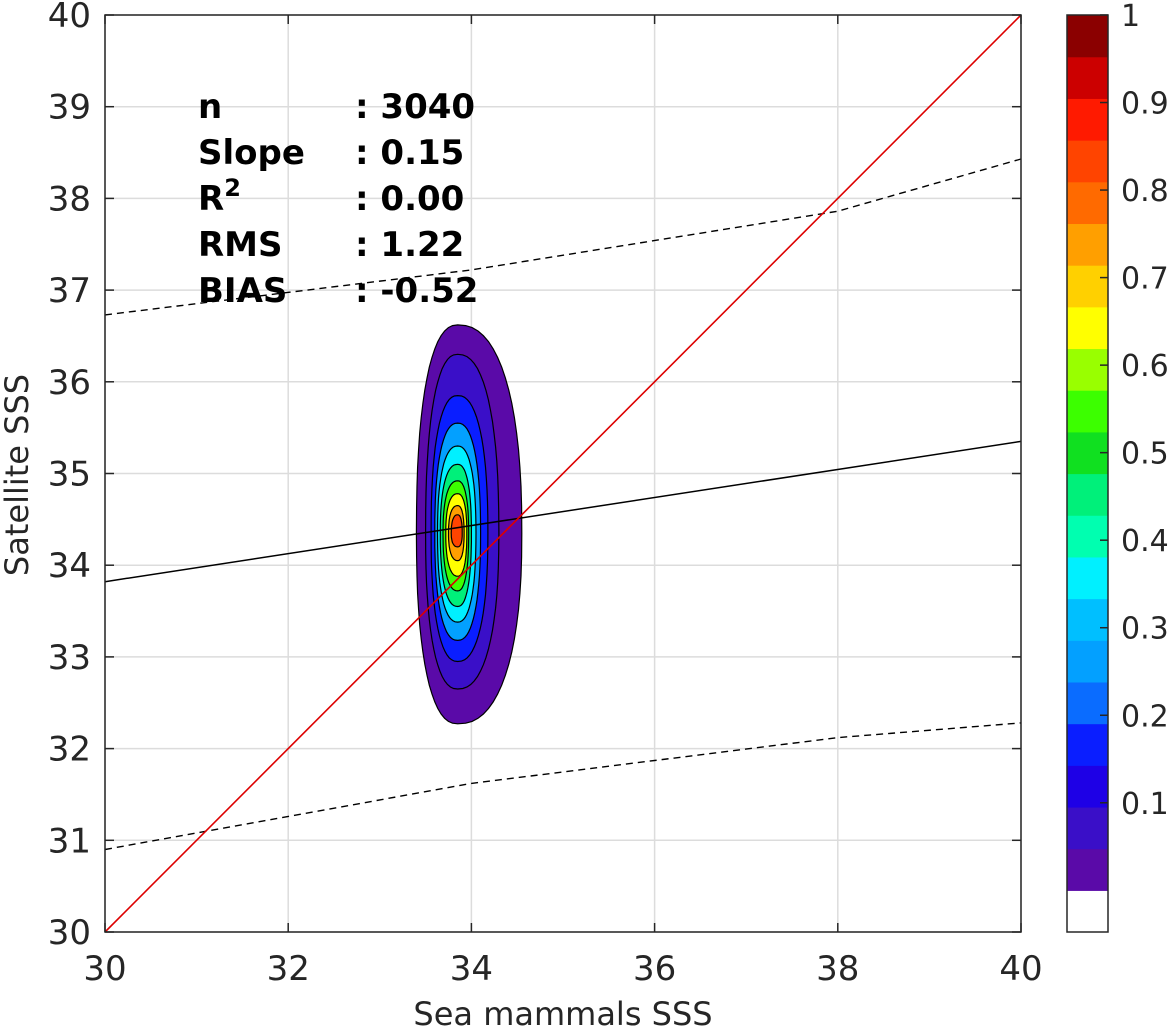 The width and height of the screenshot is (1172, 1028). What do you see at coordinates (409, 199) in the screenshot?
I see `stat-value: : 0.00` at bounding box center [409, 199].